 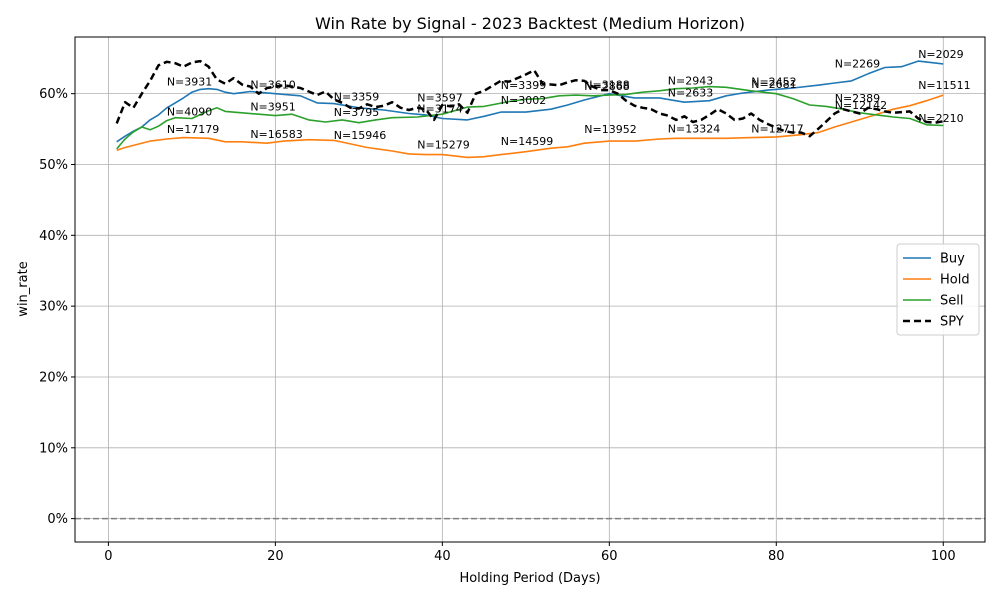 I want to click on sample-size-label: N=12717, so click(x=777, y=128).